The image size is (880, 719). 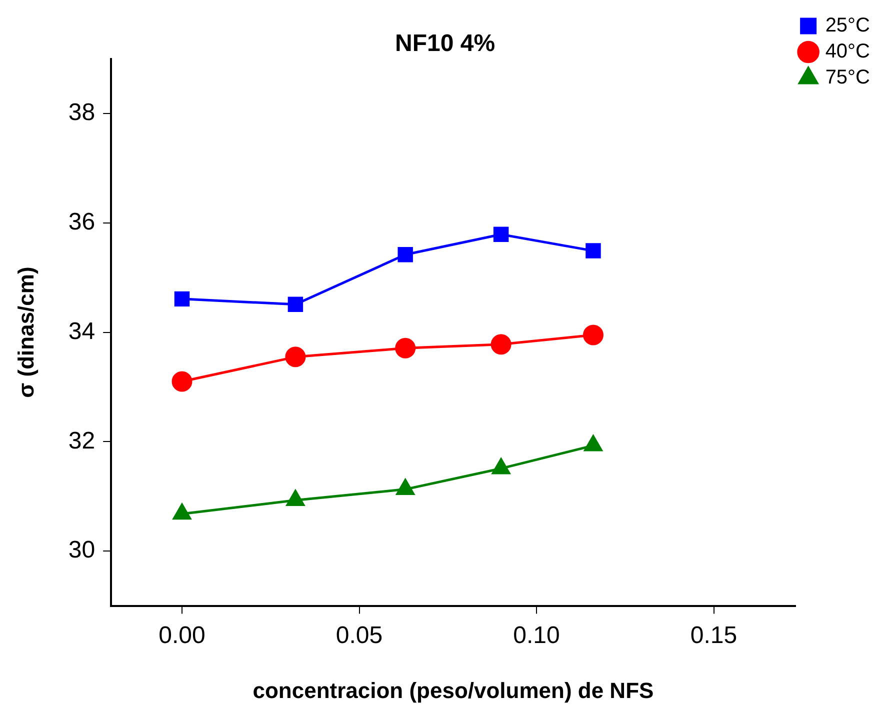 What do you see at coordinates (847, 25) in the screenshot?
I see `legend-label: 25°C` at bounding box center [847, 25].